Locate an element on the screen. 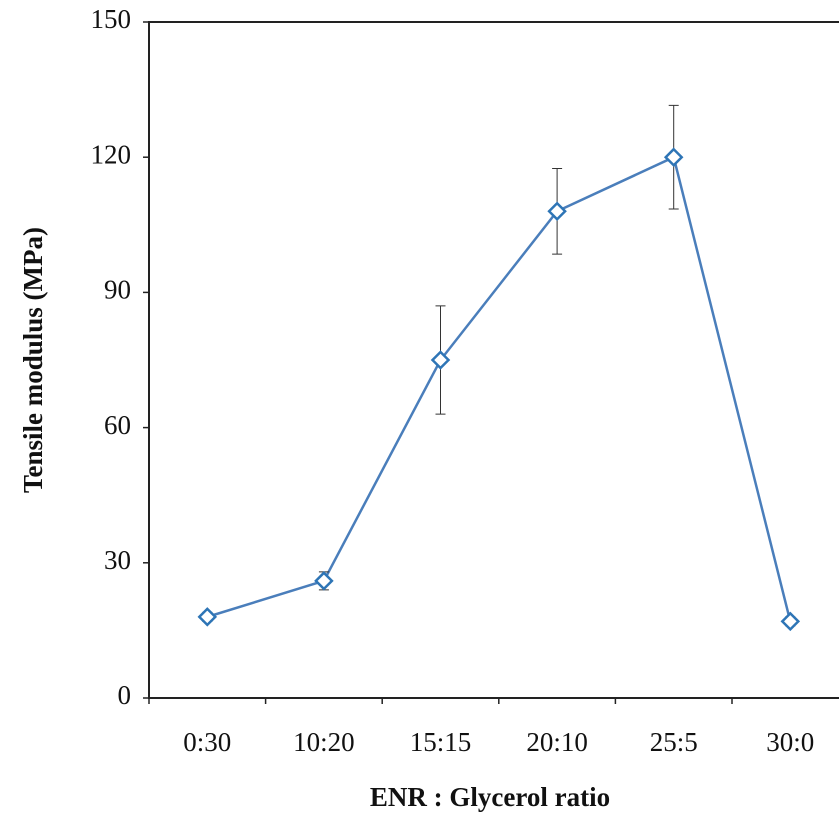 The image size is (839, 818). x-tick-label: 25:5 is located at coordinates (674, 742).